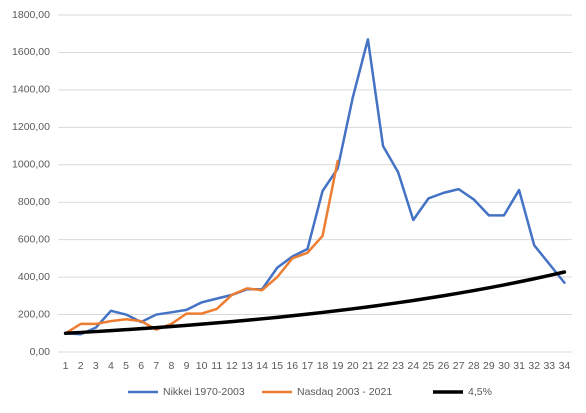 The image size is (586, 413). What do you see at coordinates (31, 127) in the screenshot?
I see `y-tick-label: 1200,00` at bounding box center [31, 127].